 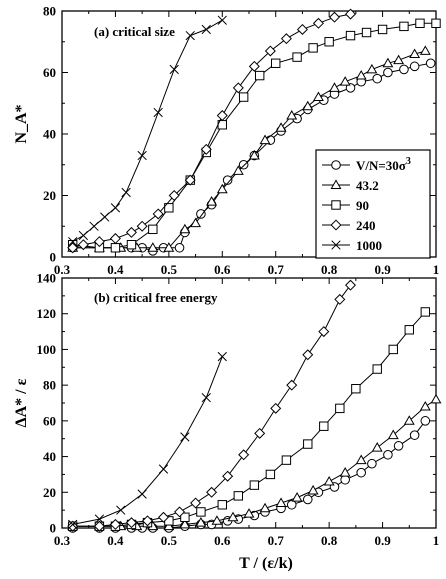 I want to click on series-line, so click(x=147, y=440).